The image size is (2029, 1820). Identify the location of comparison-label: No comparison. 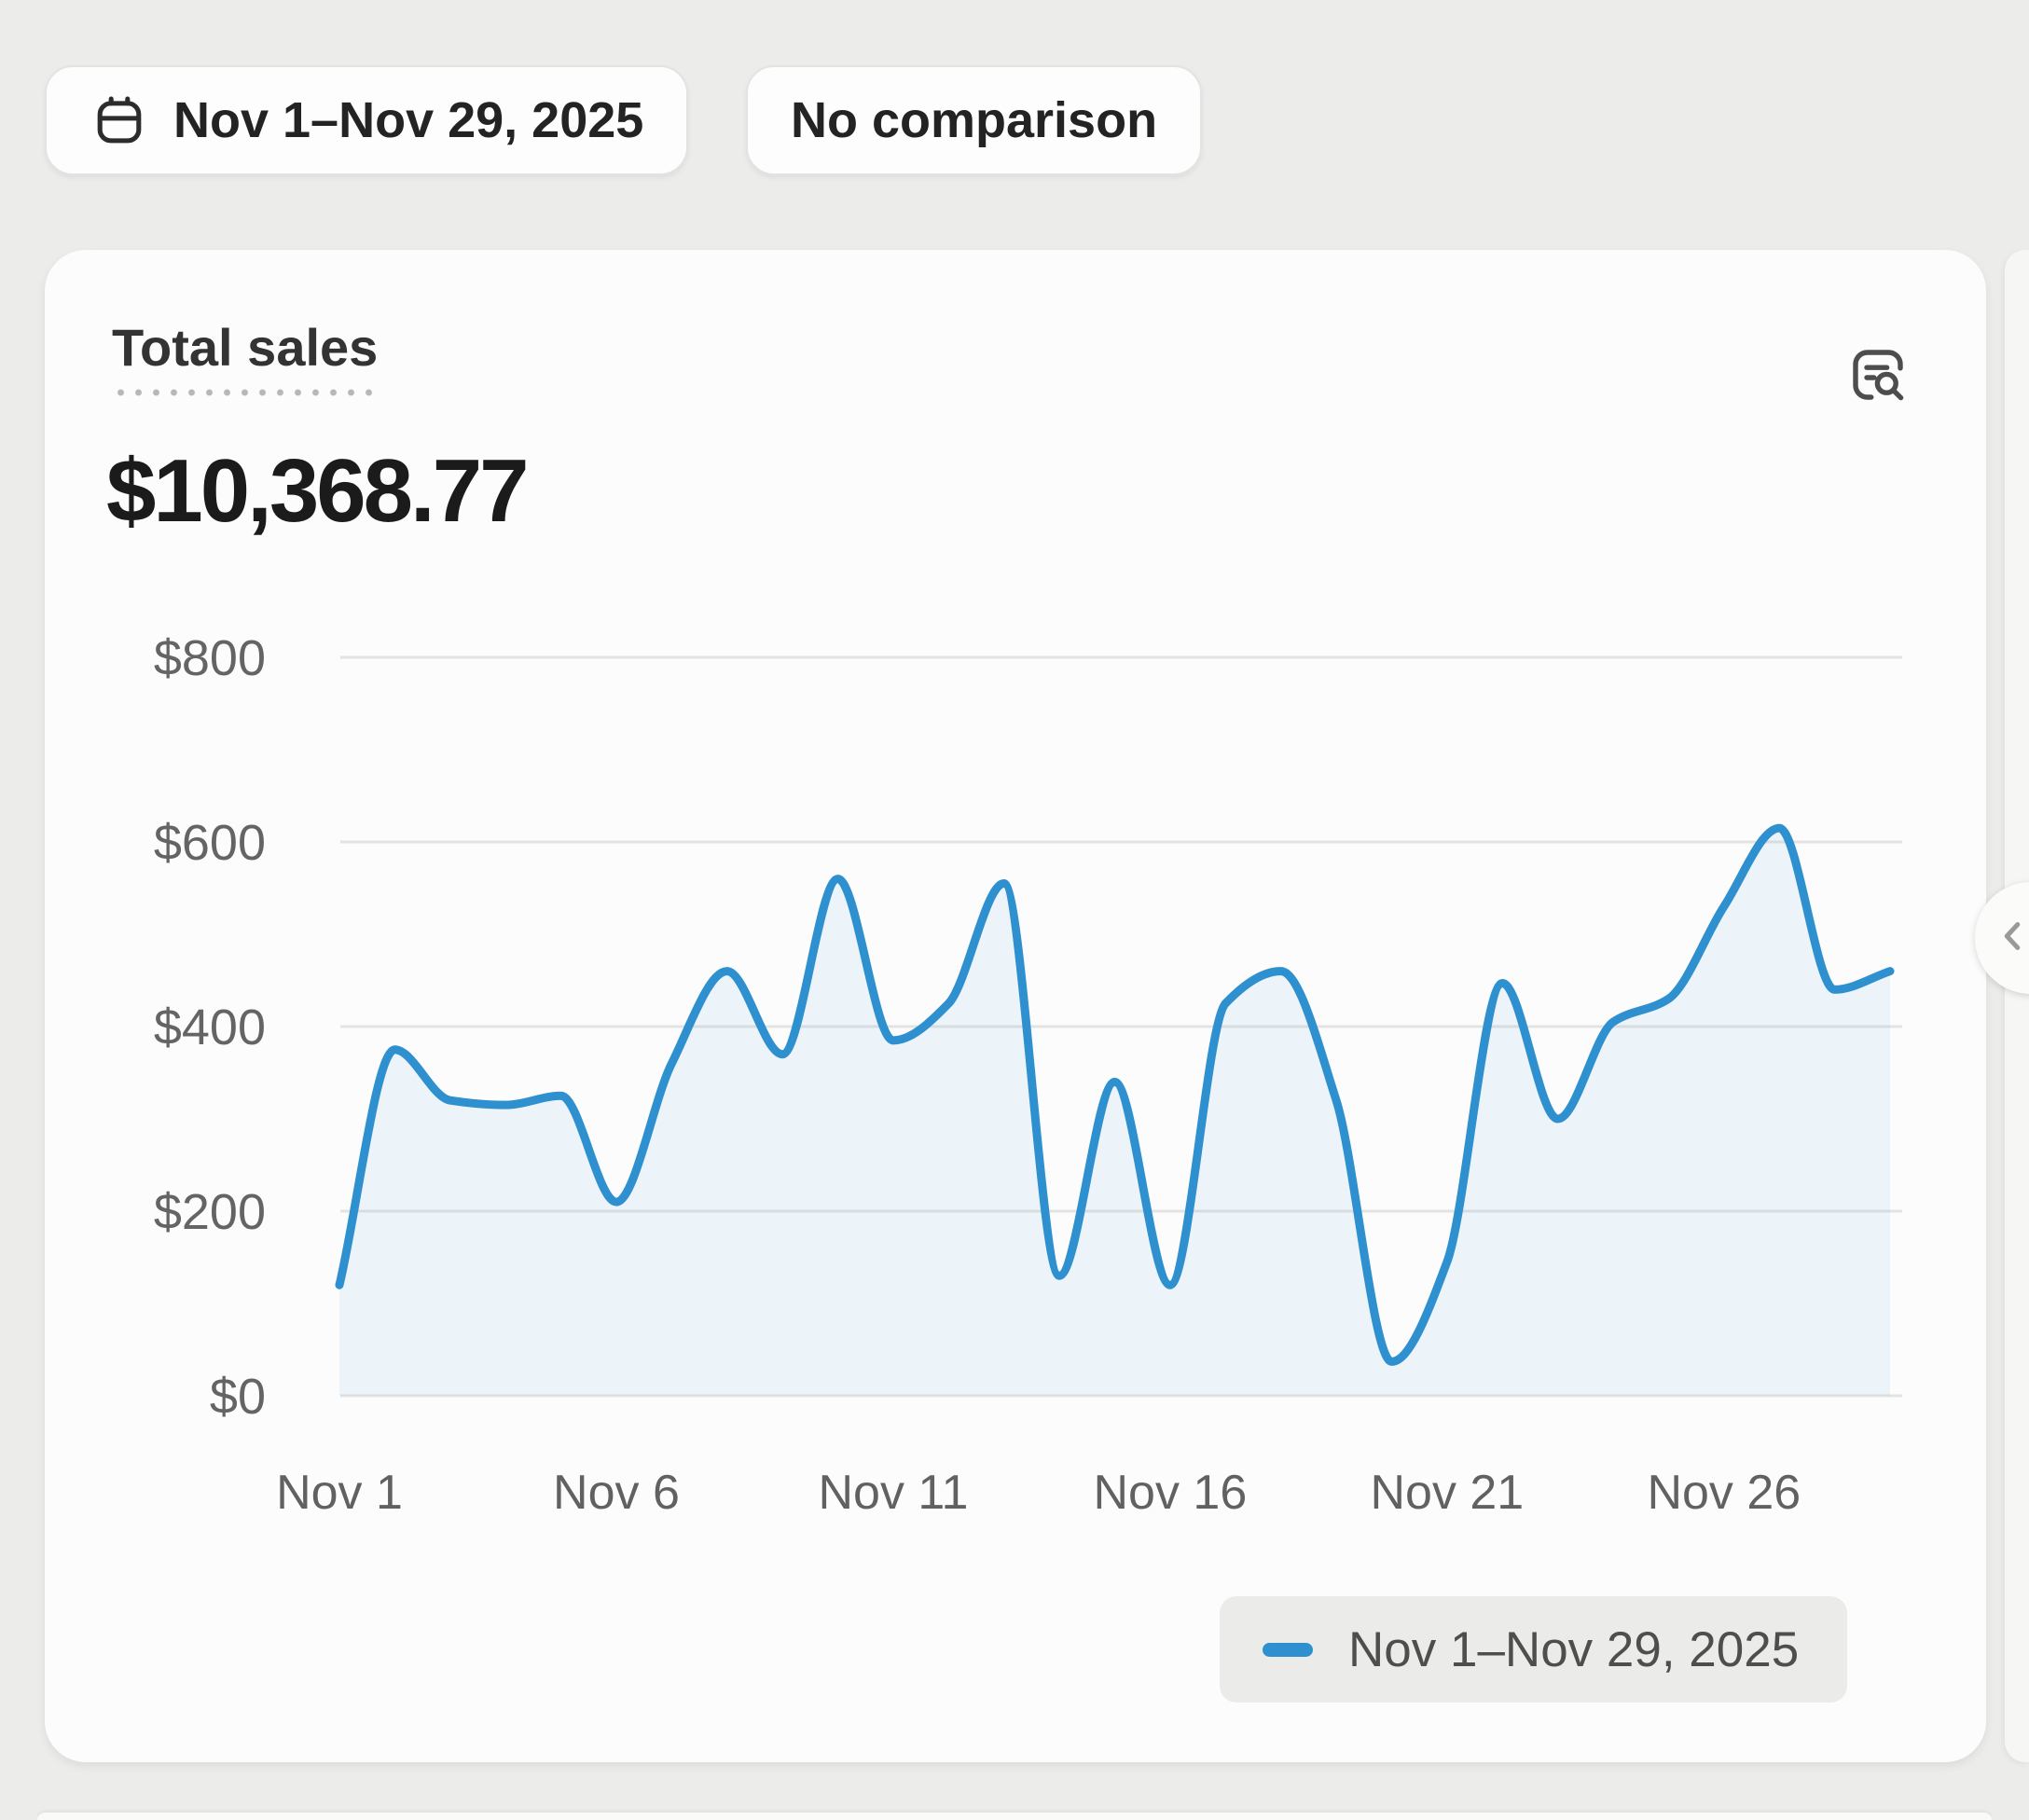
(974, 120).